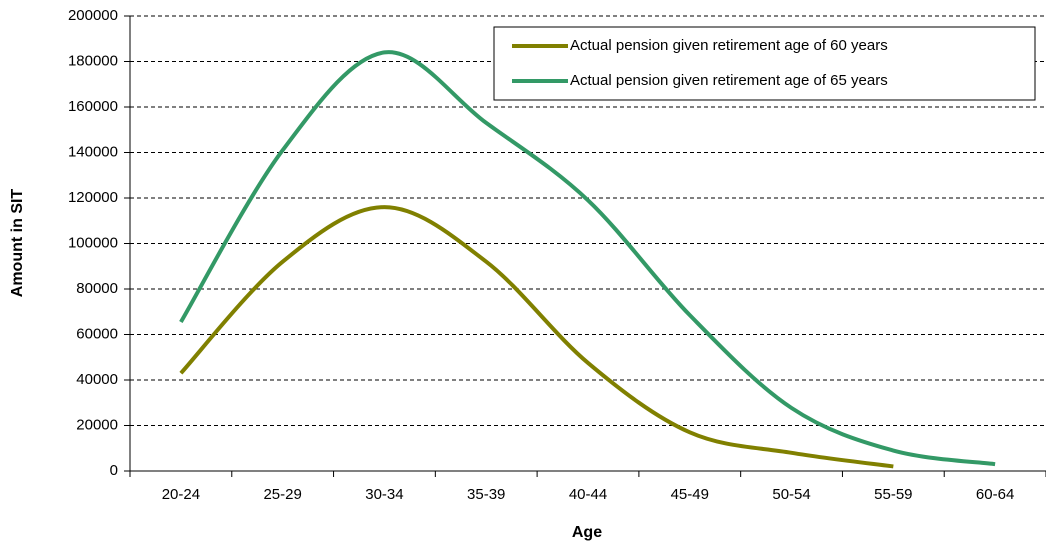  I want to click on x-tick-label: 25-29, so click(282, 494).